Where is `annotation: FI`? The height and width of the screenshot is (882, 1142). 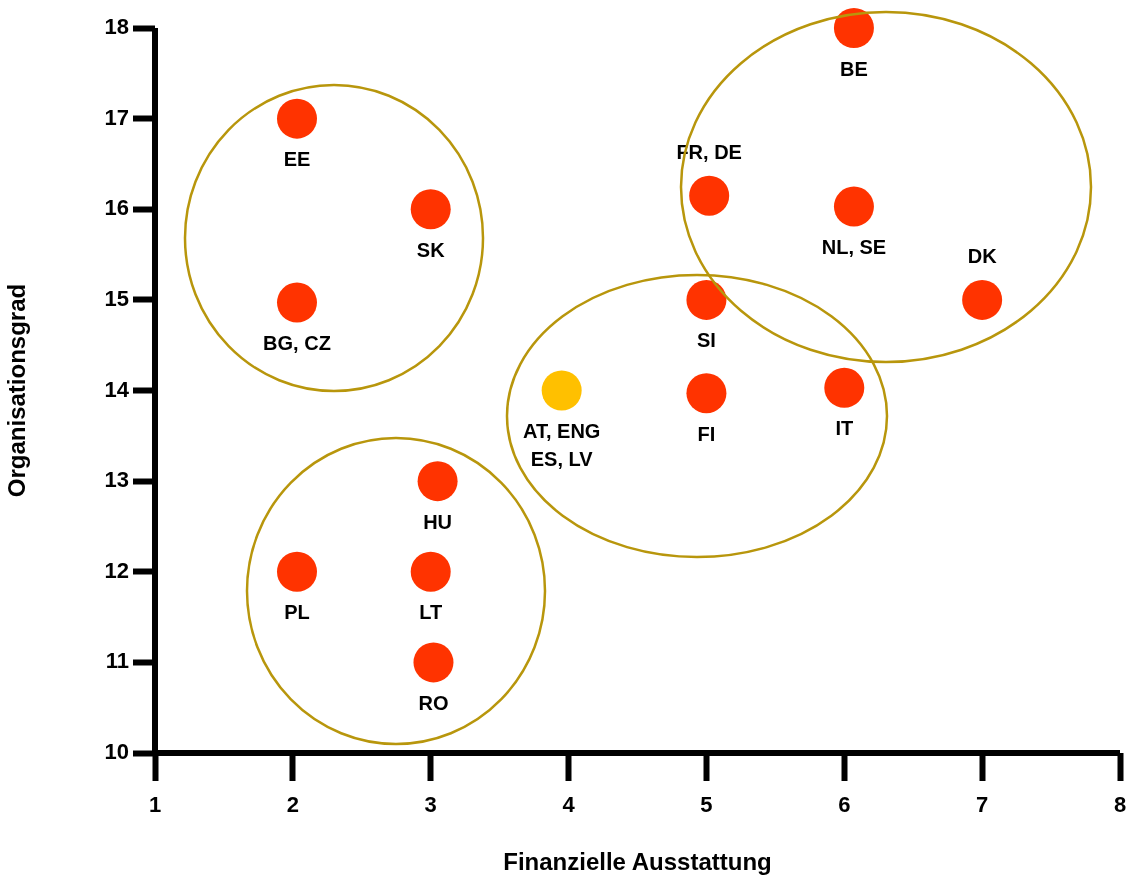 annotation: FI is located at coordinates (706, 433).